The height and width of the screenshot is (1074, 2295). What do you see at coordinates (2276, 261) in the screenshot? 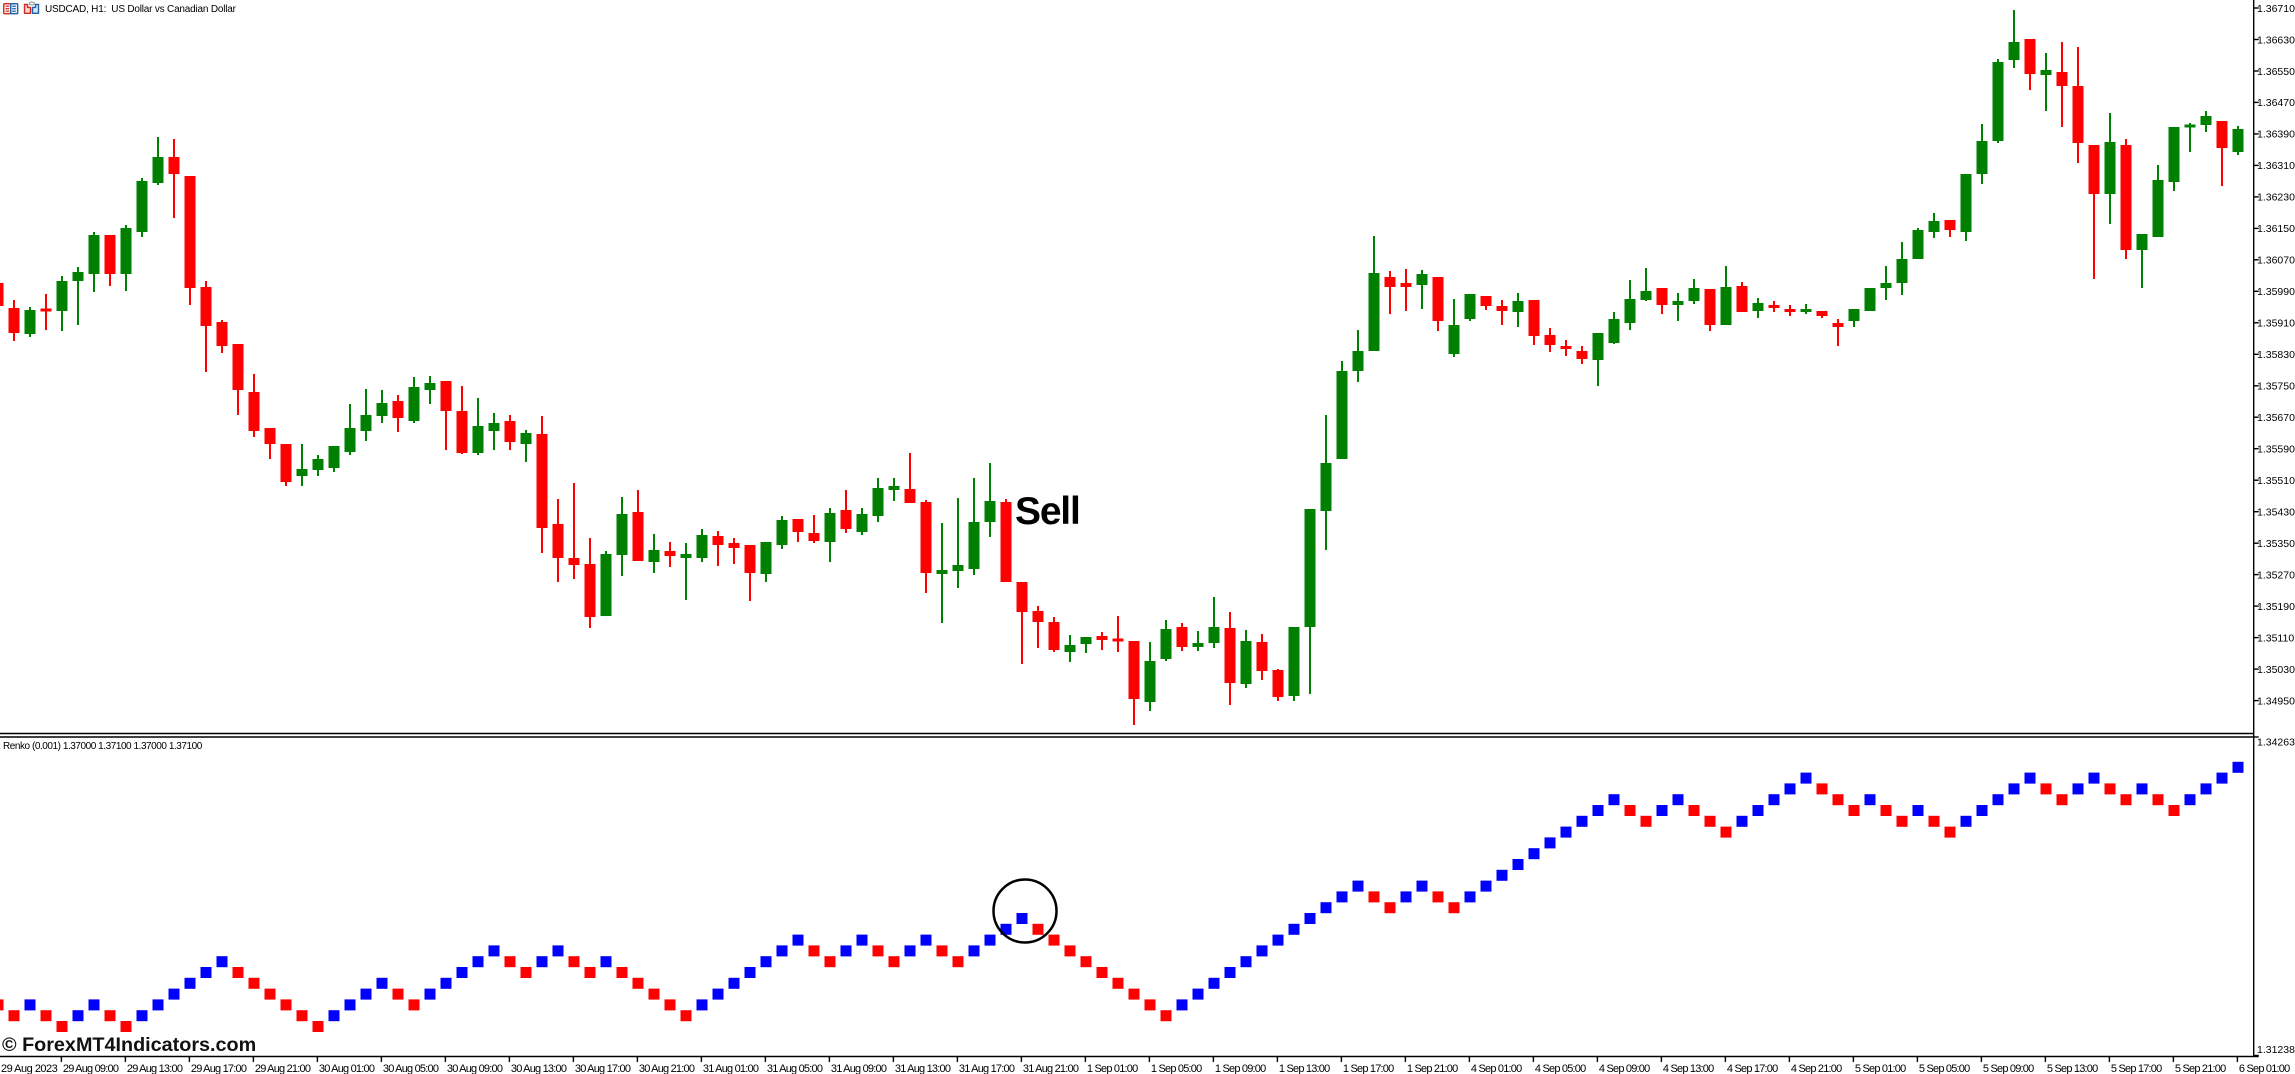
I see `svg-text: 1.36070` at bounding box center [2276, 261].